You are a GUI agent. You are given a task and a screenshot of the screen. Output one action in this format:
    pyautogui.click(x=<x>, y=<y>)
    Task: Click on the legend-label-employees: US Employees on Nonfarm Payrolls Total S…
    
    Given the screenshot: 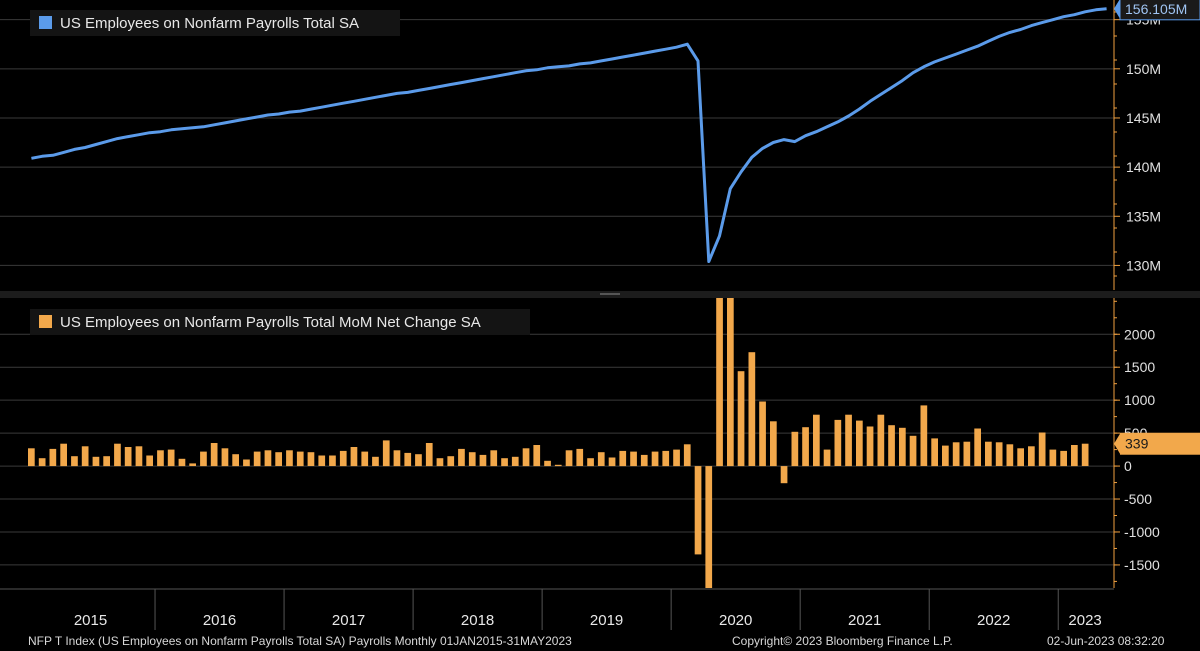 What is the action you would take?
    pyautogui.click(x=209, y=23)
    